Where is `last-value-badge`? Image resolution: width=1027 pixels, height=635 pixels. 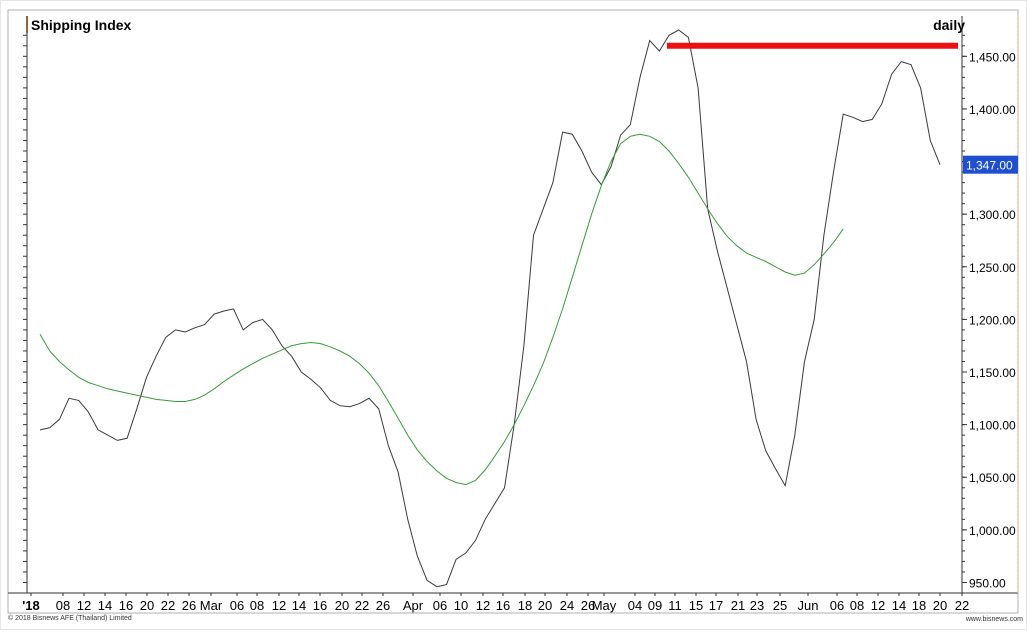 last-value-badge is located at coordinates (990, 164).